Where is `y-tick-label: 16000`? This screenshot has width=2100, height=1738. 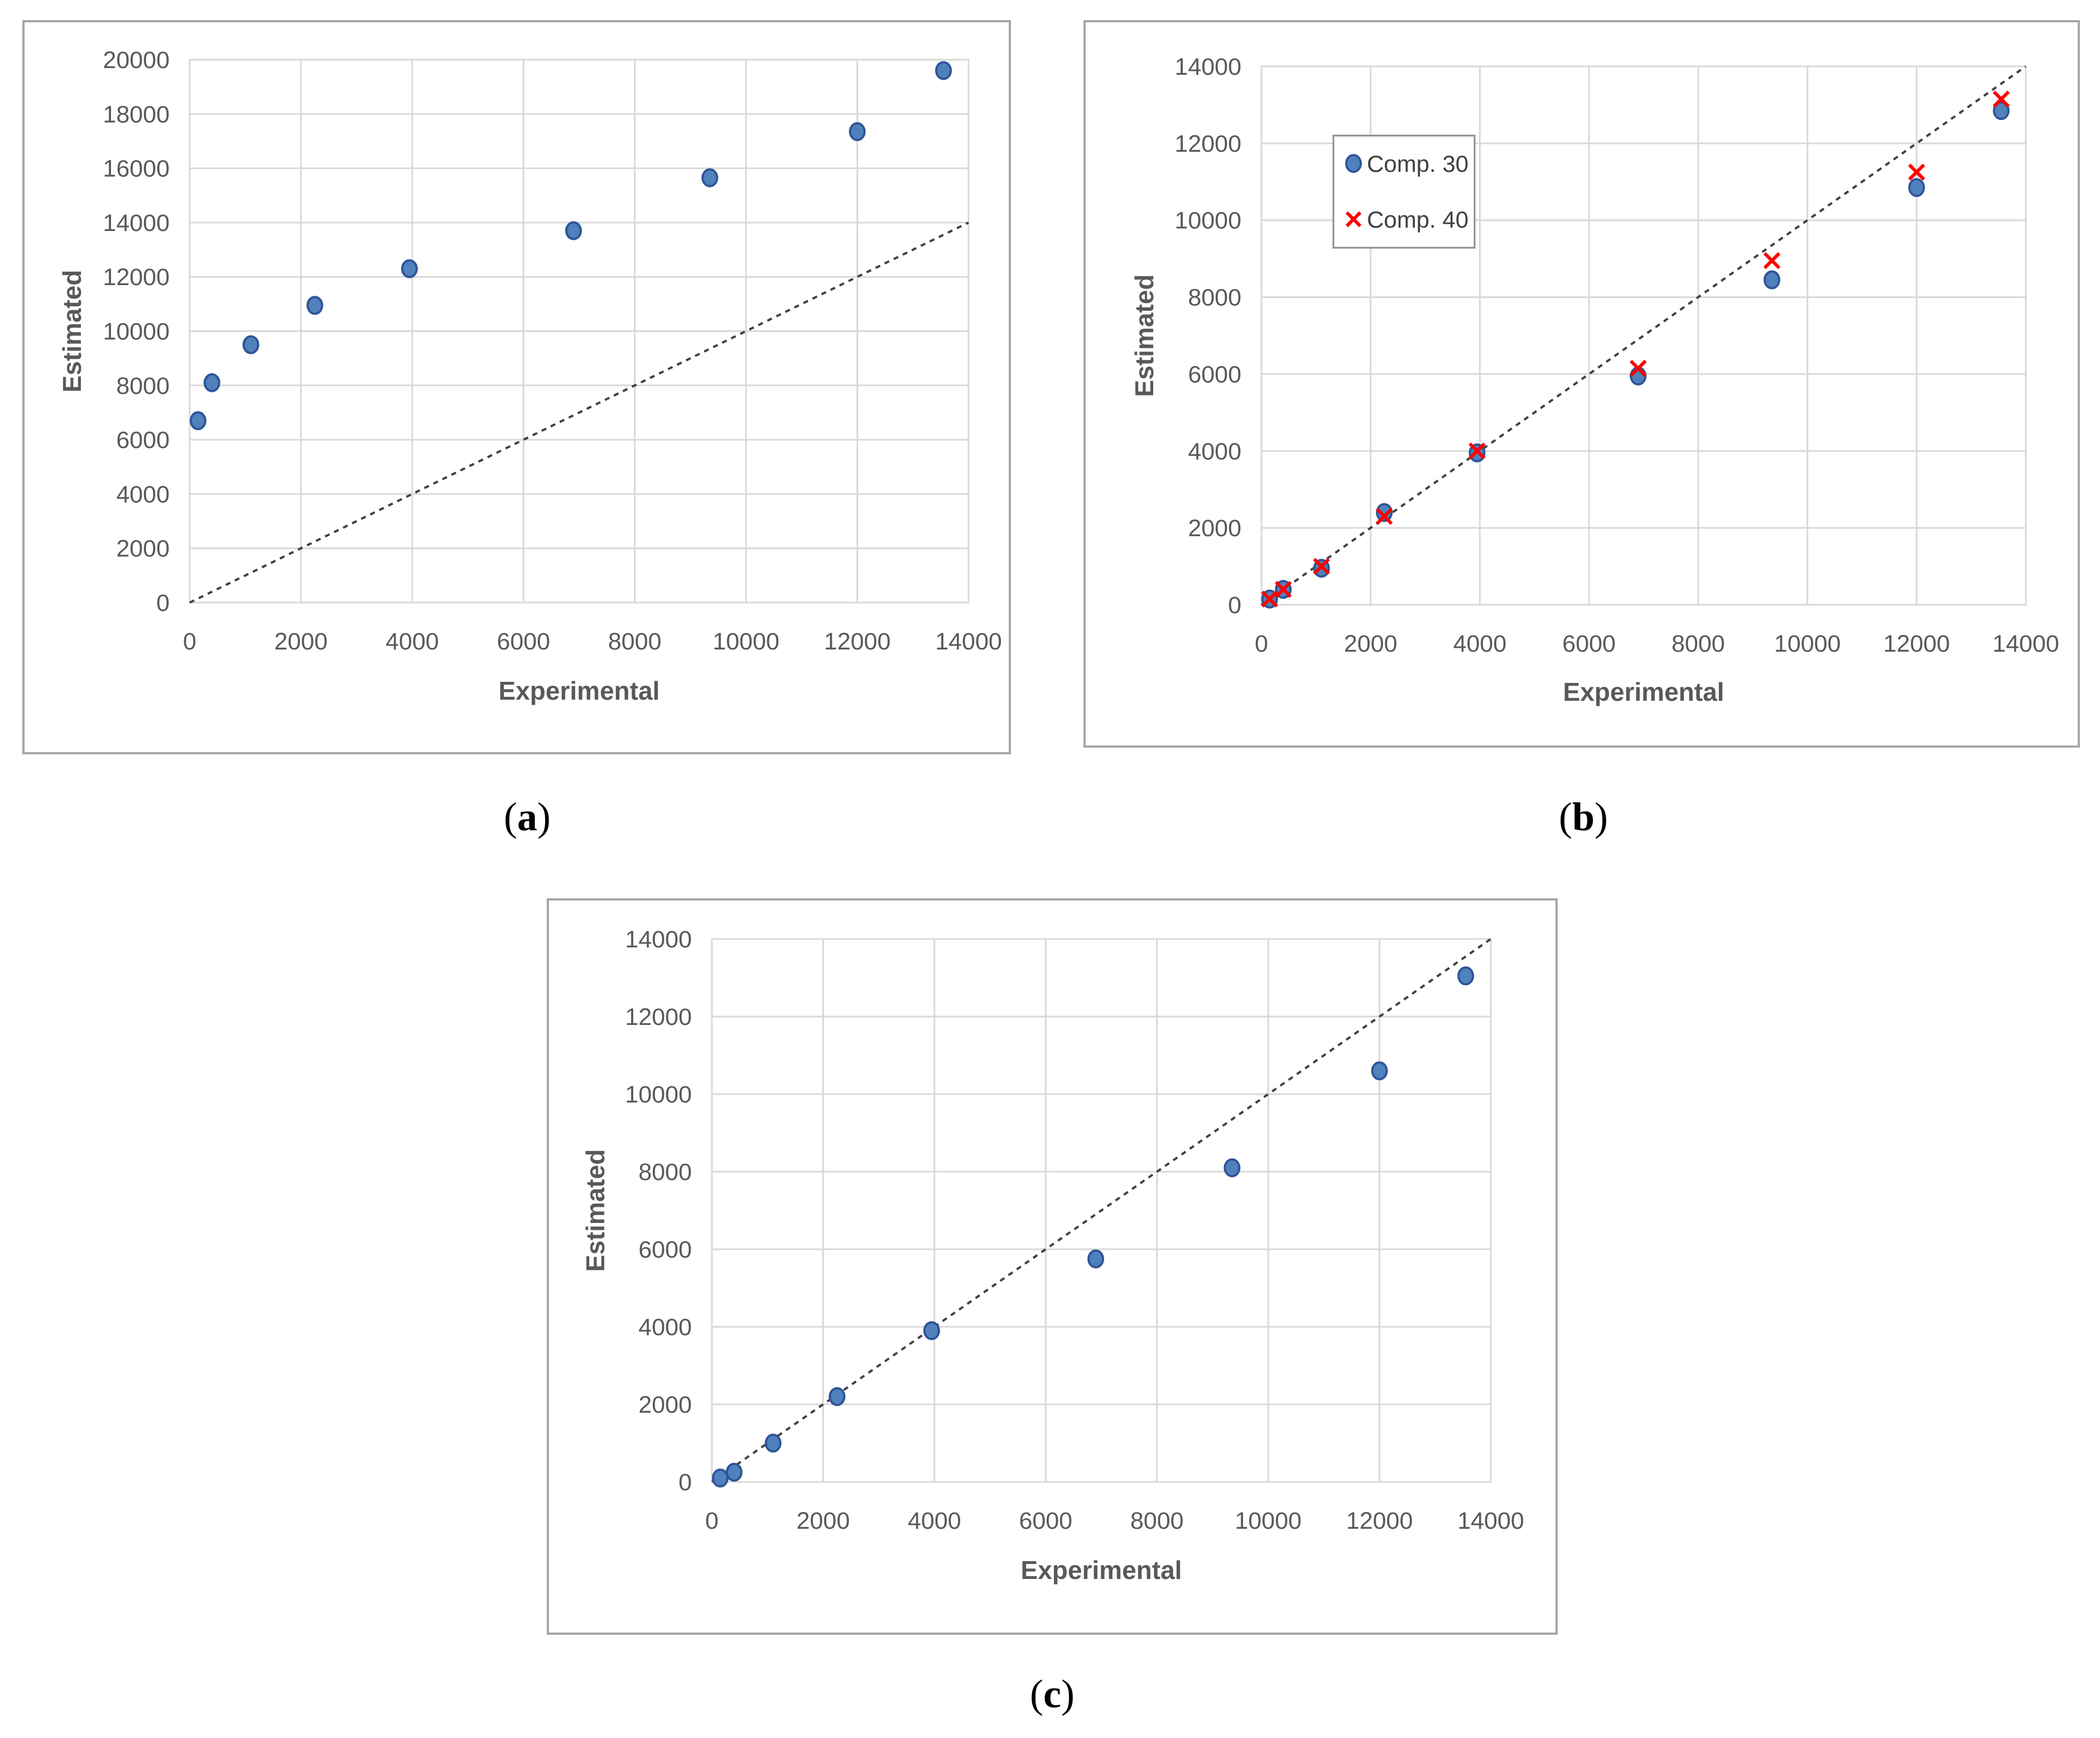
y-tick-label: 16000 is located at coordinates (136, 169).